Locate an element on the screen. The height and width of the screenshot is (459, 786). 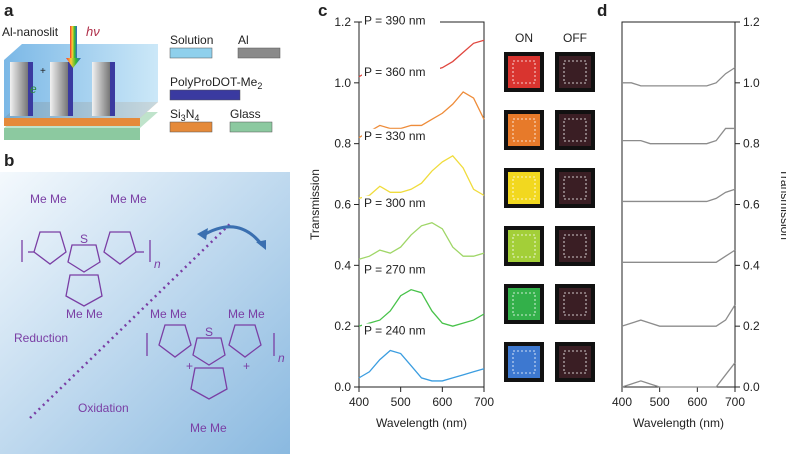
legend-text: PolyProDOT-Me is located at coordinates (214, 82).